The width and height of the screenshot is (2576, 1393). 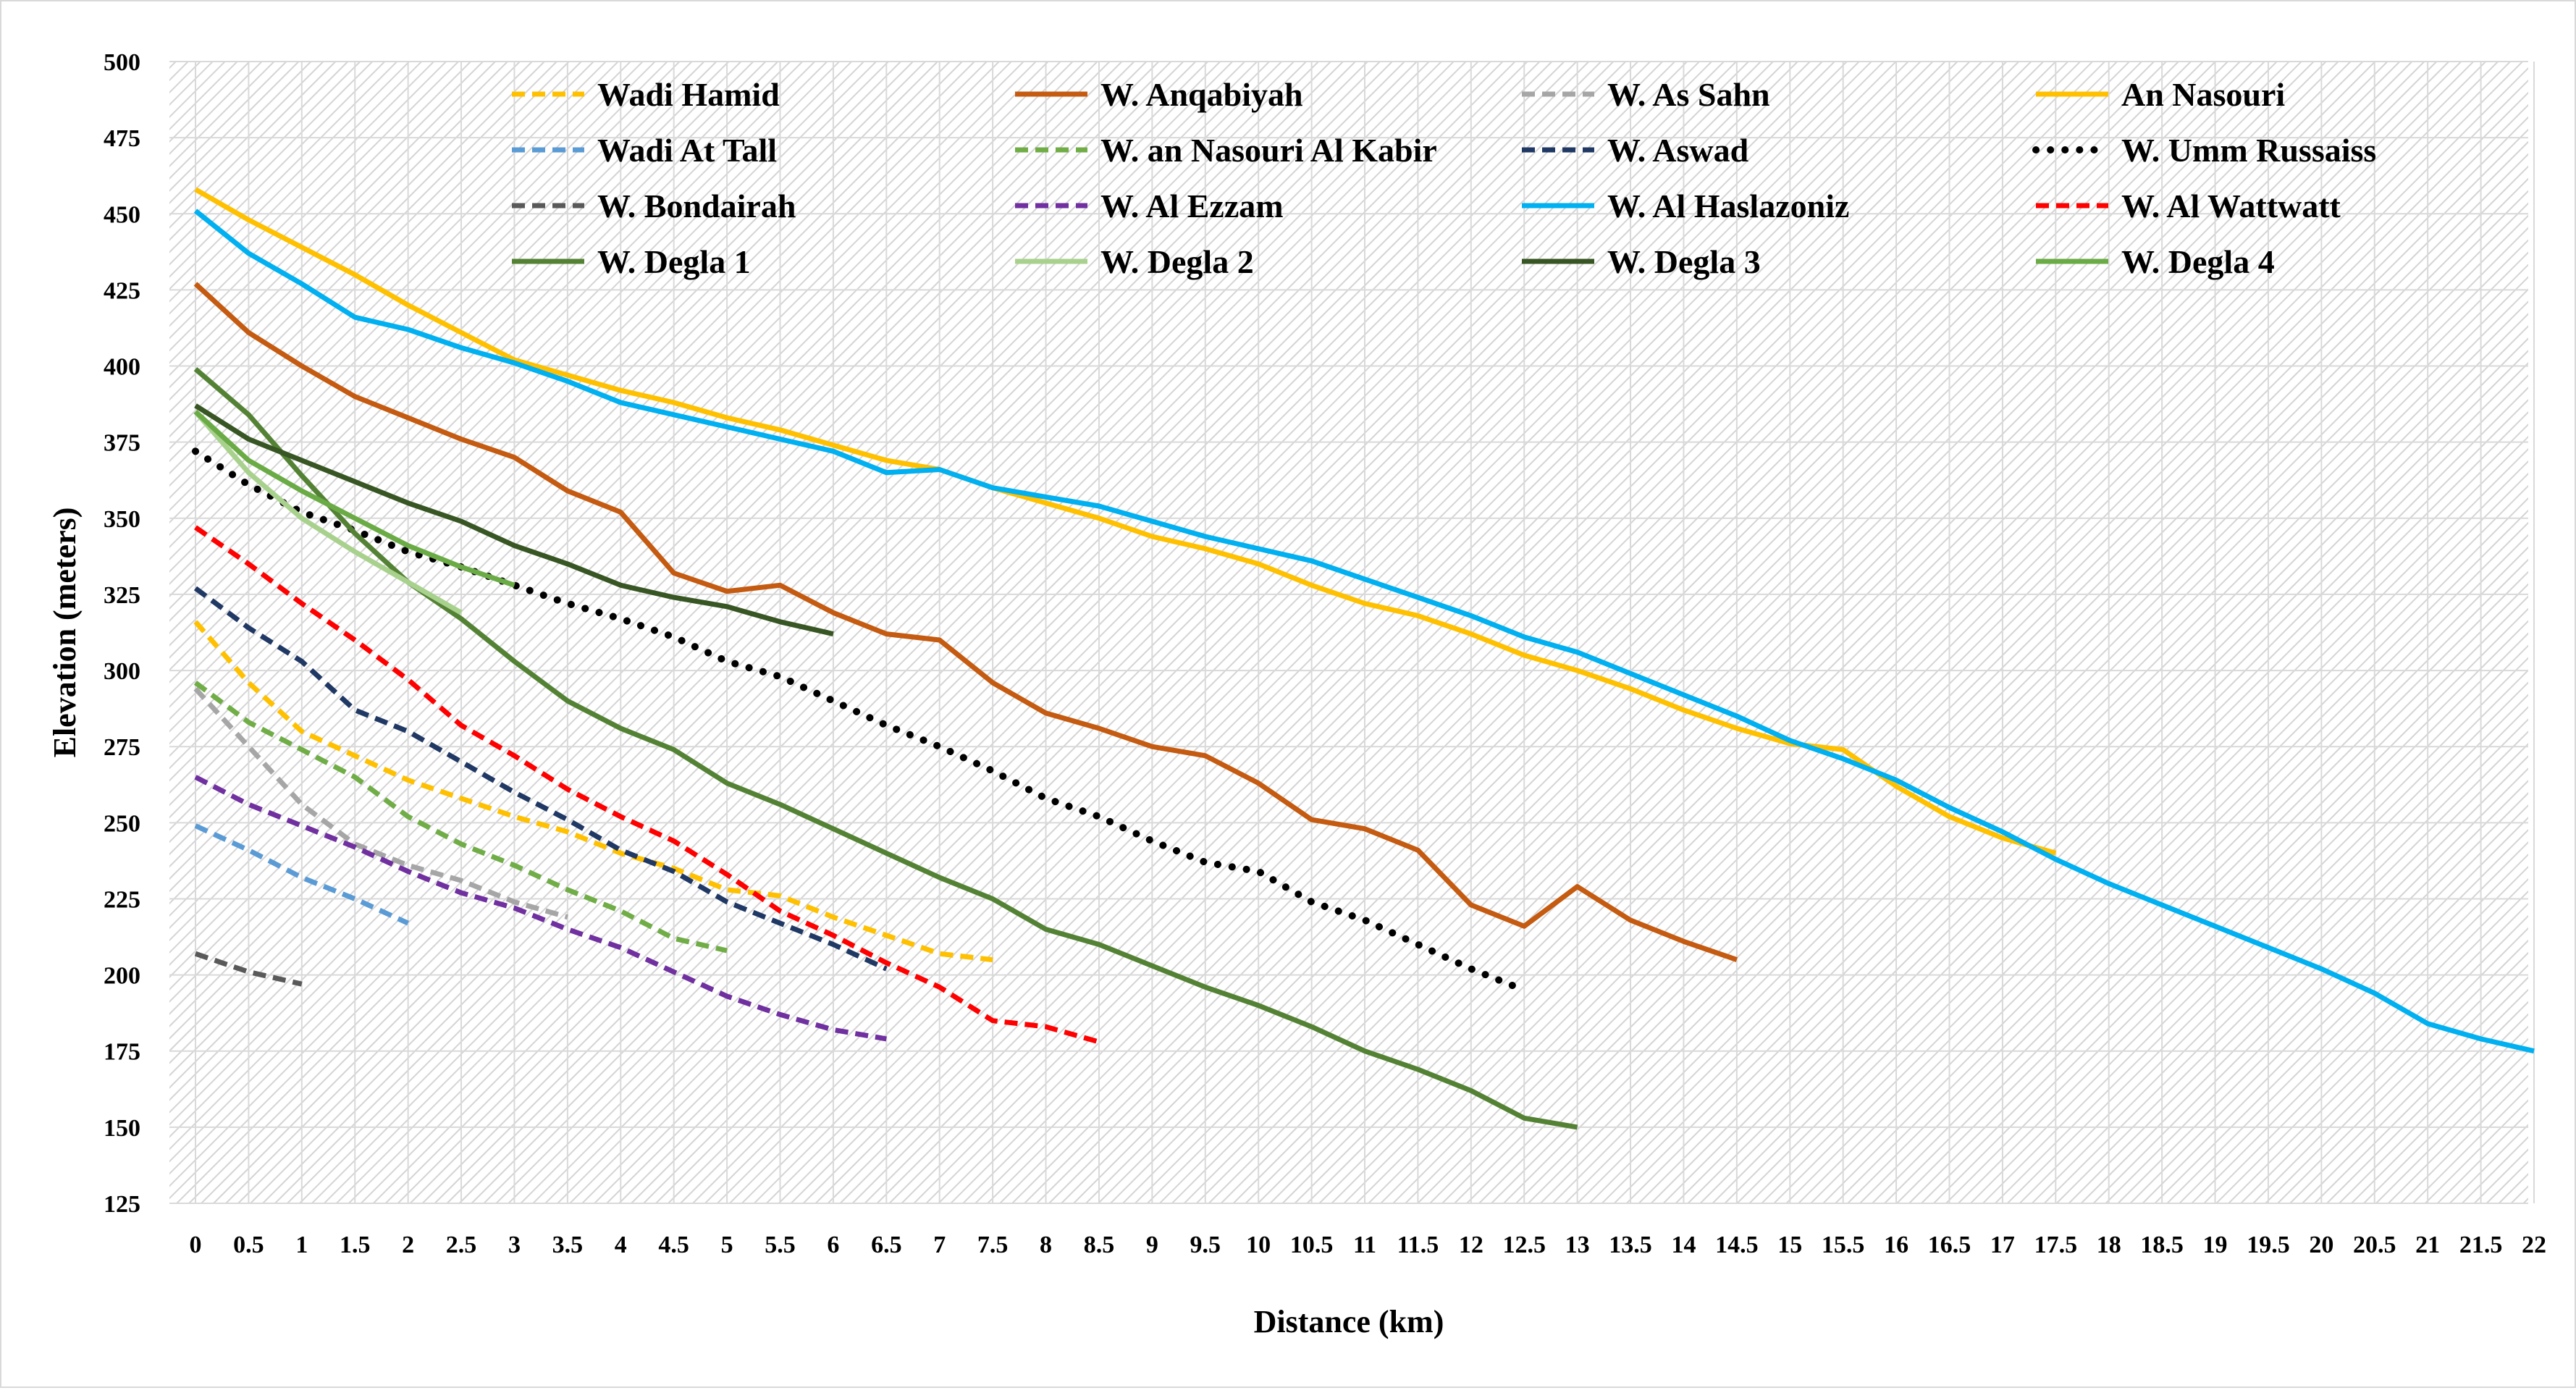 I want to click on x-tick-label: 20, so click(x=2321, y=1245).